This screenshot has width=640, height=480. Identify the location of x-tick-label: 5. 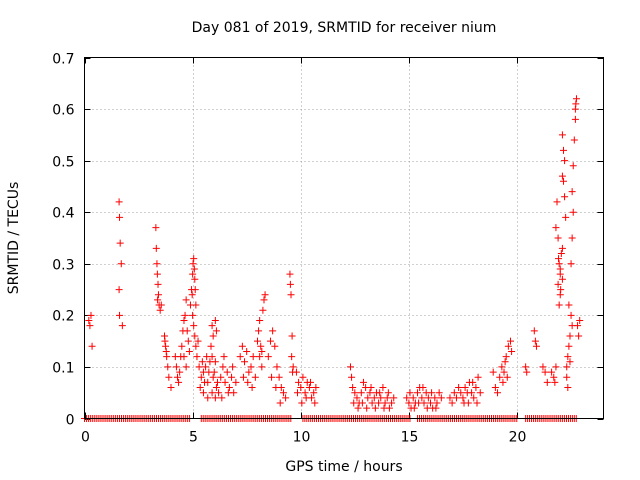
(193, 438).